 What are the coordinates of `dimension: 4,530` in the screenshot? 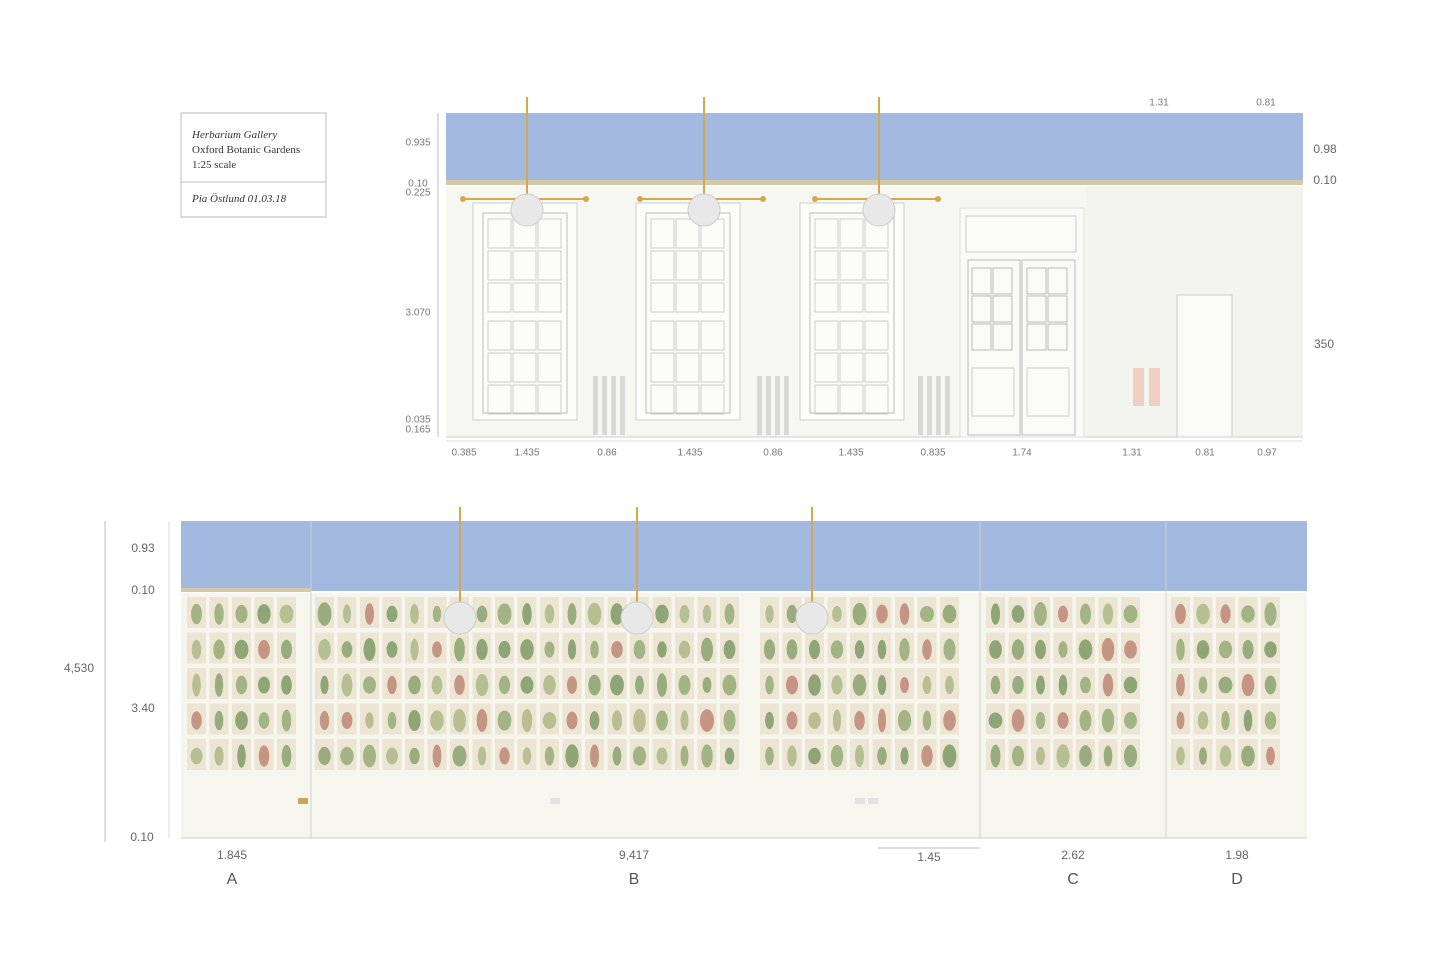 It's located at (79, 668).